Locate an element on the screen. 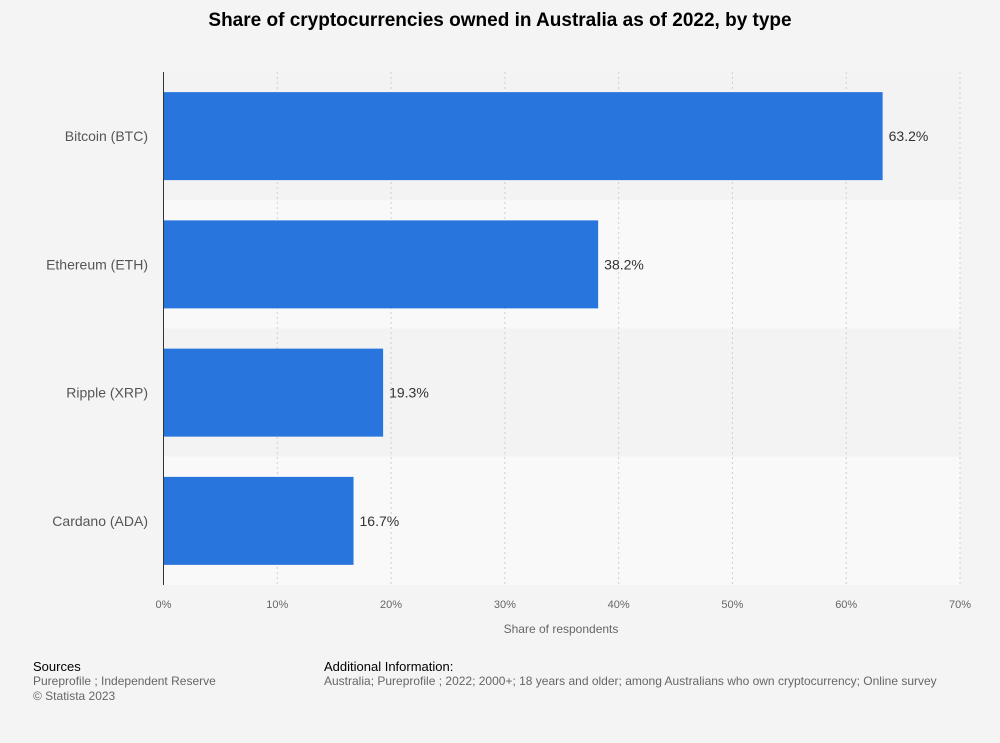  x-tick-label: 0% is located at coordinates (164, 605).